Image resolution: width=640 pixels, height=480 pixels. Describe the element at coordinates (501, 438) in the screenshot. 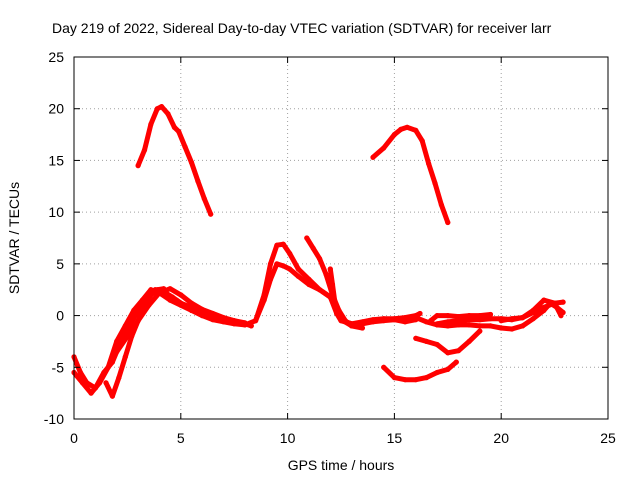

I see `x-tick-label: 20` at that location.